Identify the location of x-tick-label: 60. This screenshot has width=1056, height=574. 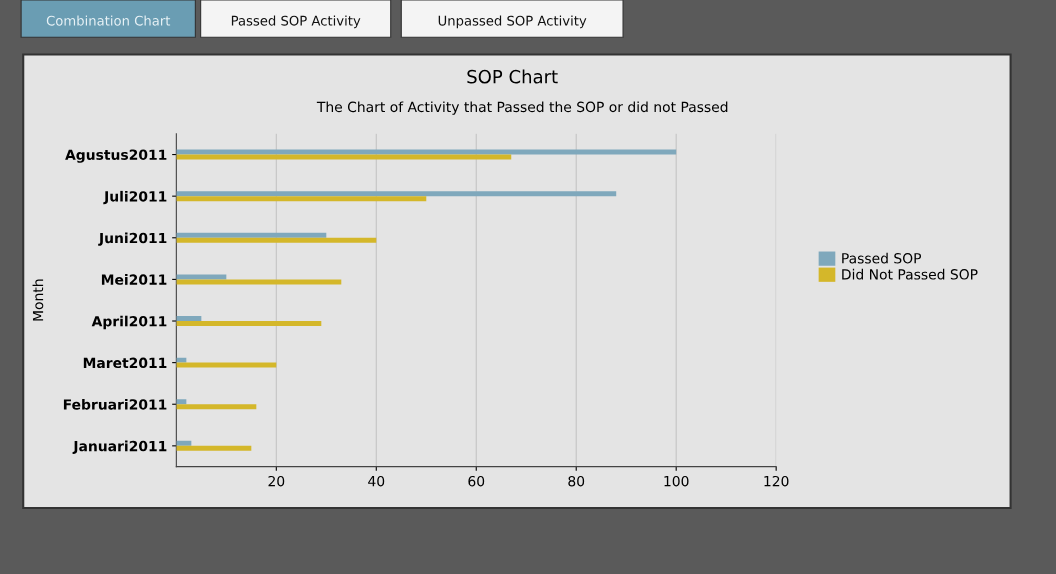
(476, 481).